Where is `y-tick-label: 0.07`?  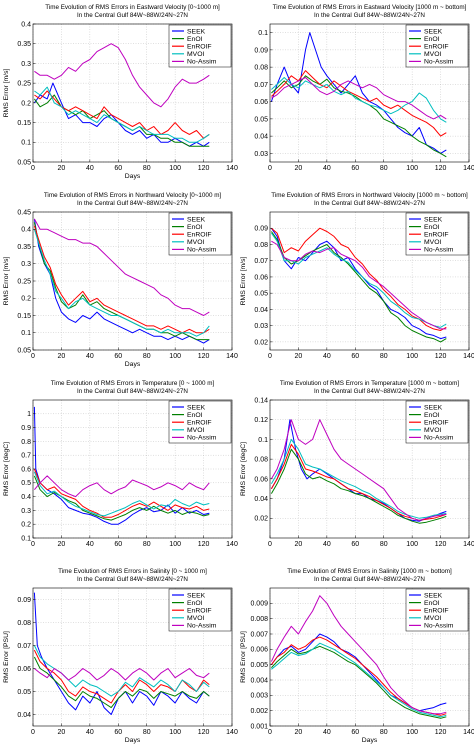
y-tick-label: 0.07 is located at coordinates (261, 85).